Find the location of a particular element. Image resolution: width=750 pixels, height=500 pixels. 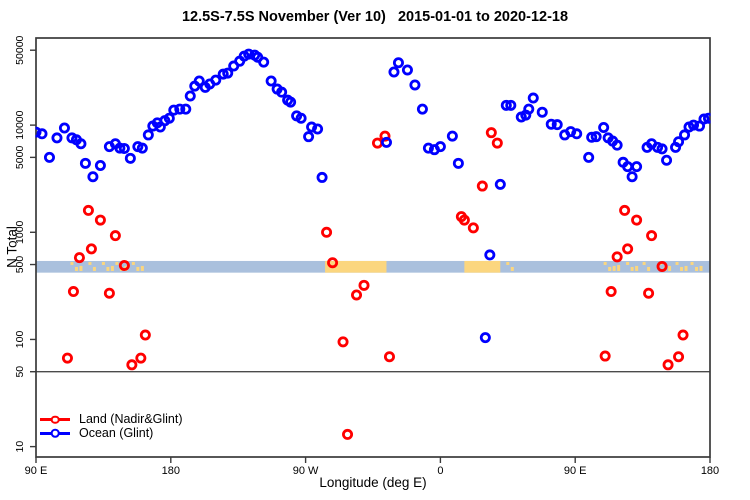

x-tick-label: 90 W is located at coordinates (306, 471).